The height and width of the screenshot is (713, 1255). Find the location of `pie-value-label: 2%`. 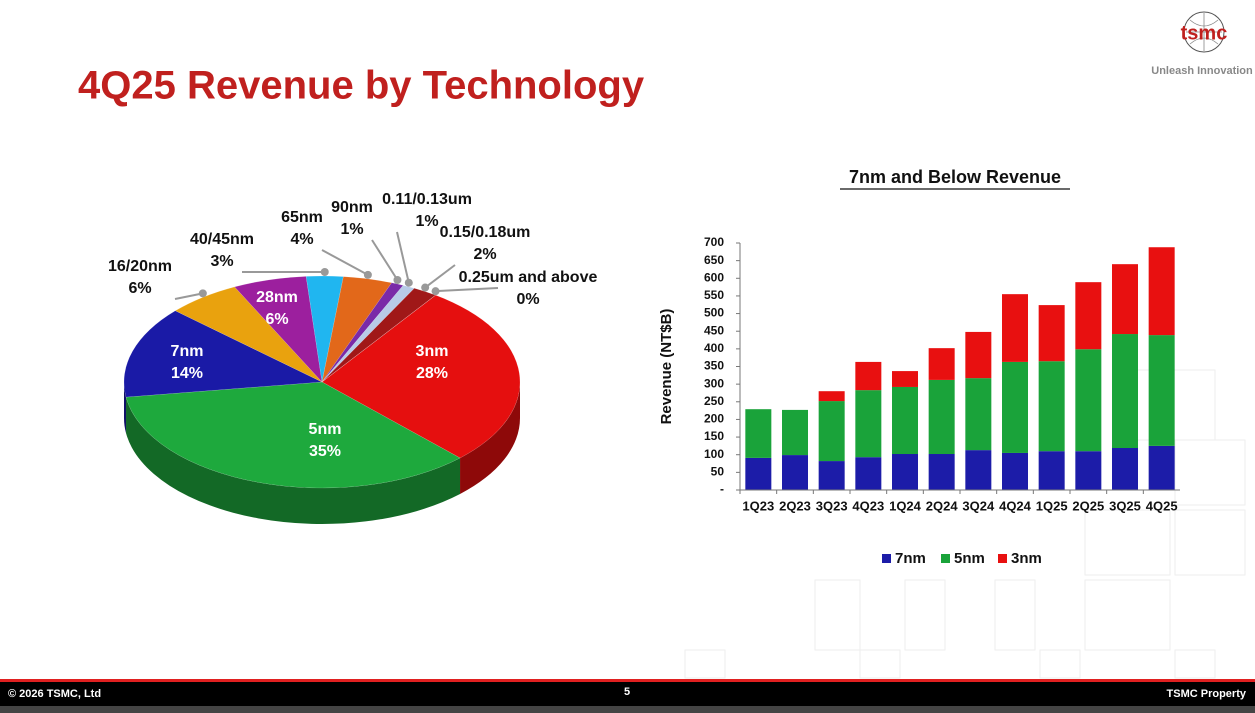

pie-value-label: 2% is located at coordinates (484, 254).